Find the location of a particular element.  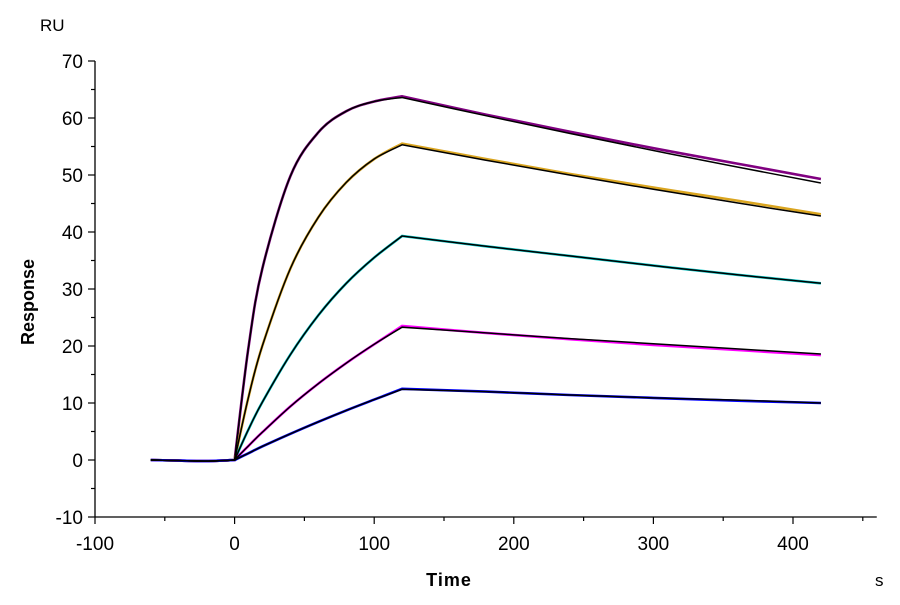

x-tick-label: 200 is located at coordinates (514, 544).